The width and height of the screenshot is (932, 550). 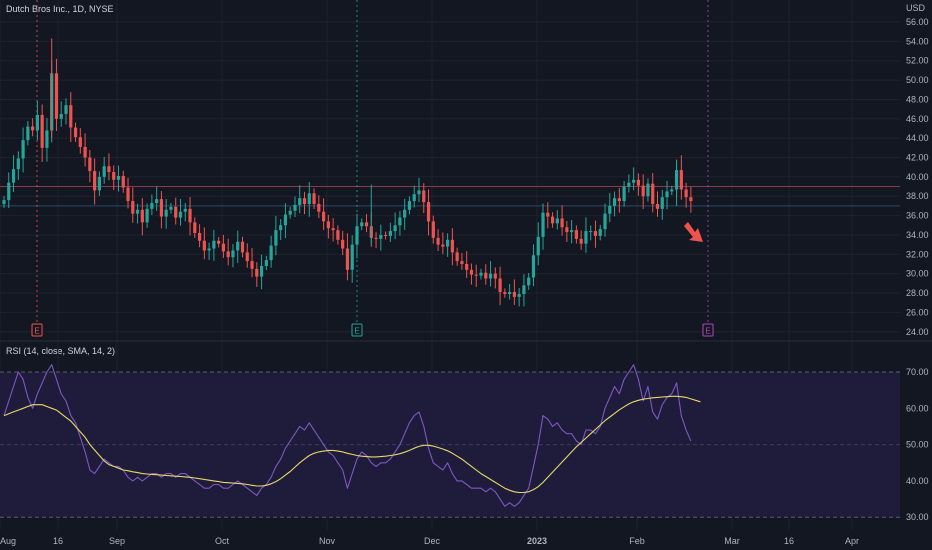 What do you see at coordinates (917, 138) in the screenshot?
I see `price-tick-label: 44.00` at bounding box center [917, 138].